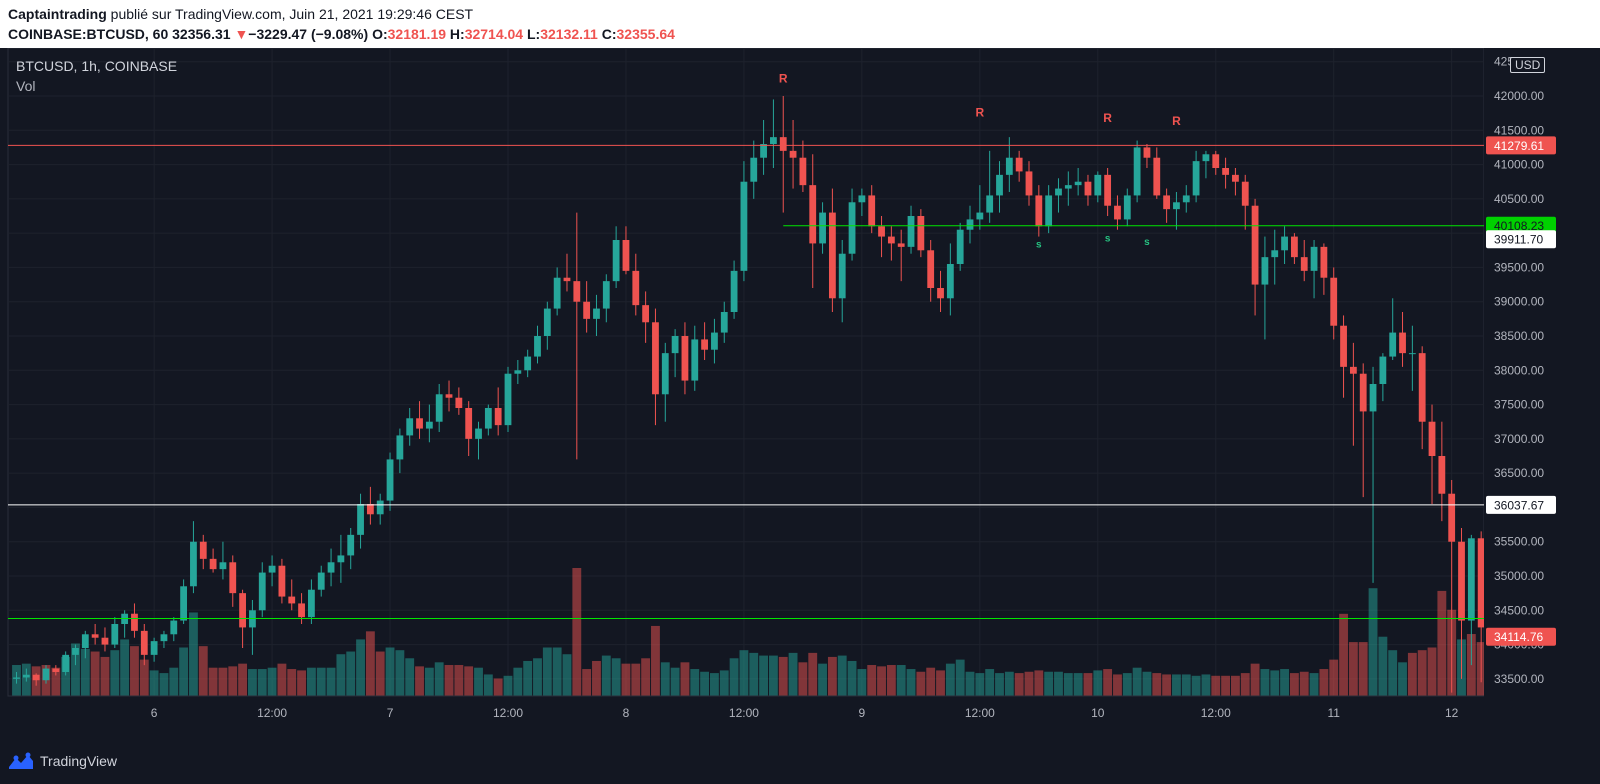 This screenshot has height=784, width=1600. I want to click on price-tick-label: 41000.00, so click(1519, 165).